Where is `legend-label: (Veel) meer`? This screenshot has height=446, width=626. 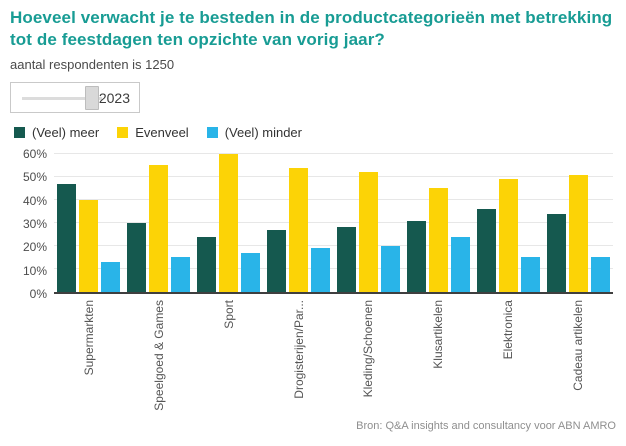
legend-label: (Veel) meer is located at coordinates (66, 132).